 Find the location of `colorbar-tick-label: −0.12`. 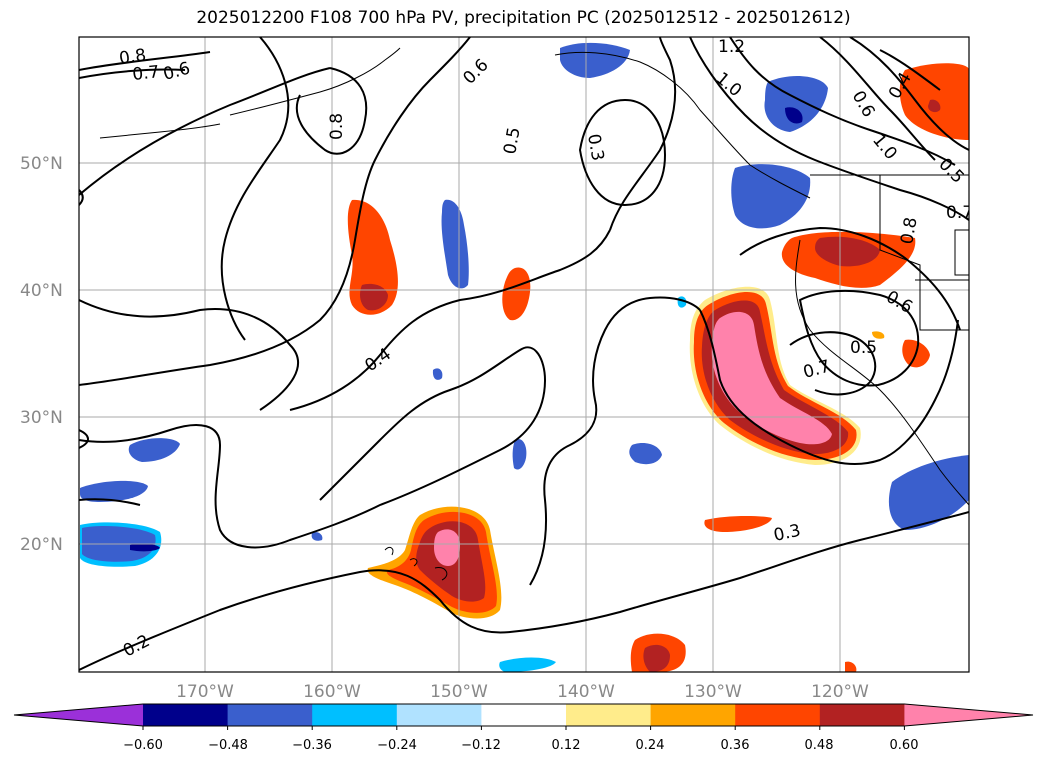

colorbar-tick-label: −0.12 is located at coordinates (481, 745).